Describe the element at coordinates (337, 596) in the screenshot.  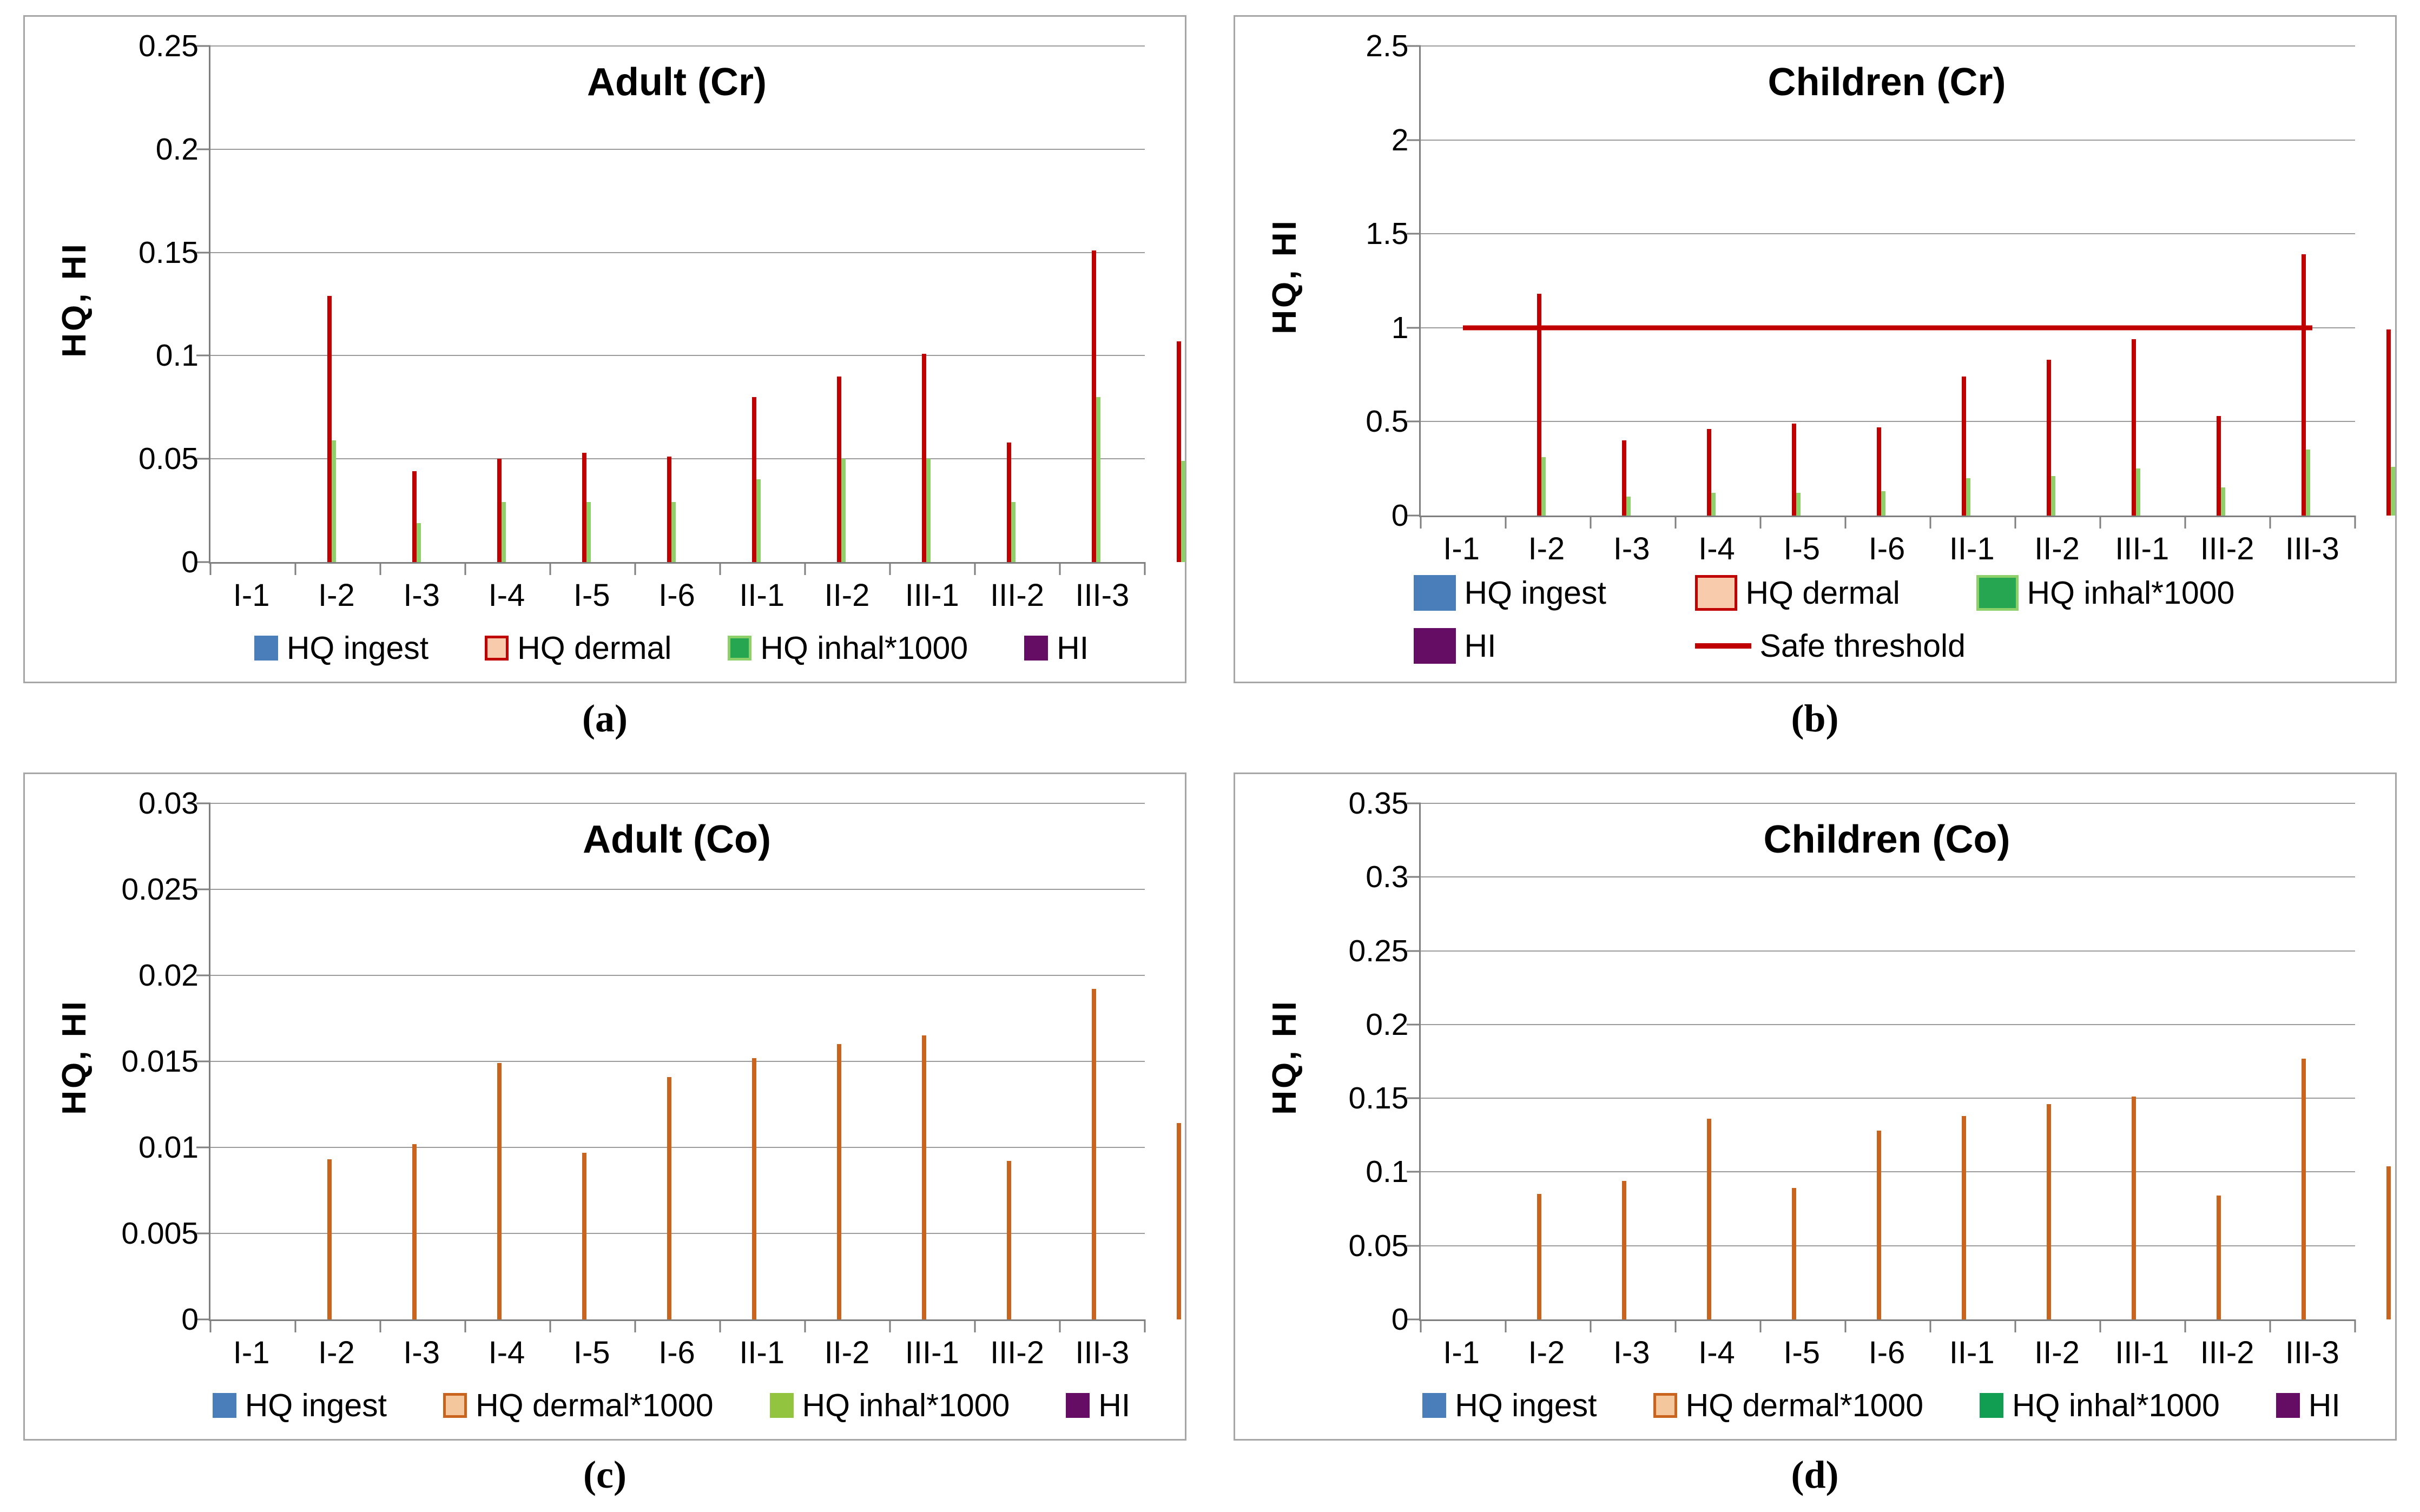
I see `x-category-label-i-2: I-2` at that location.